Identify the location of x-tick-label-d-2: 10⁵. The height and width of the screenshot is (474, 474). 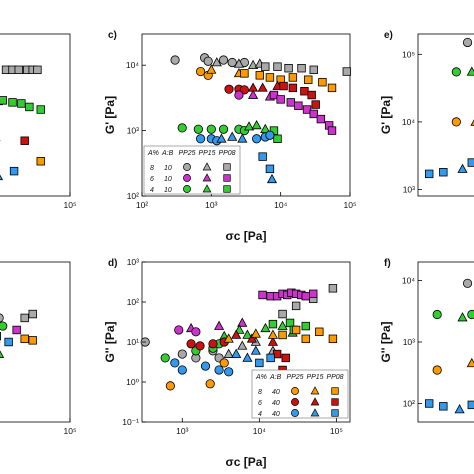
(336, 431).